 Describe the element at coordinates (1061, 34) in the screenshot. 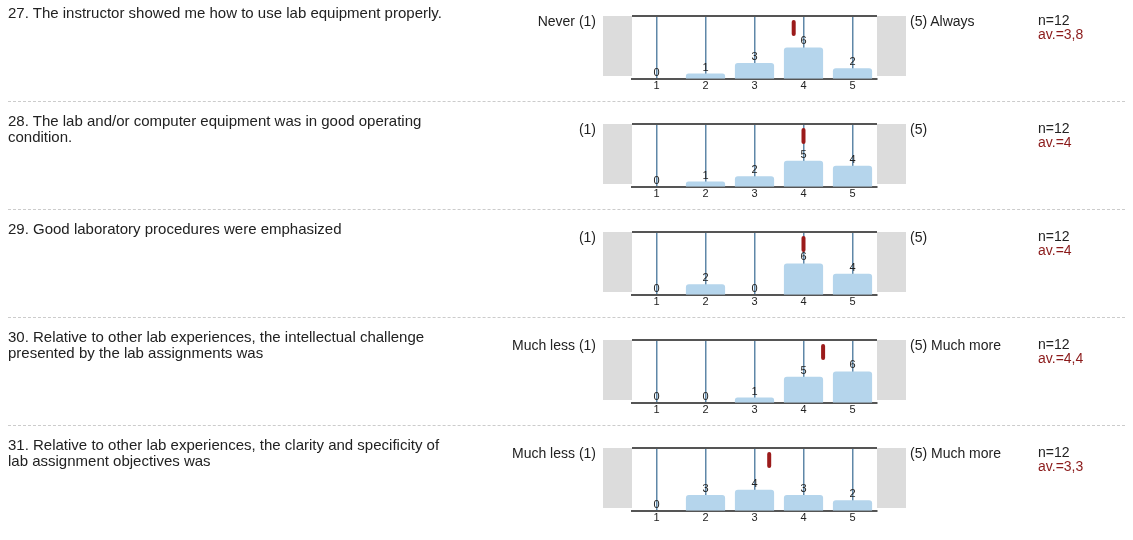

I see `text: av.=3,8` at that location.